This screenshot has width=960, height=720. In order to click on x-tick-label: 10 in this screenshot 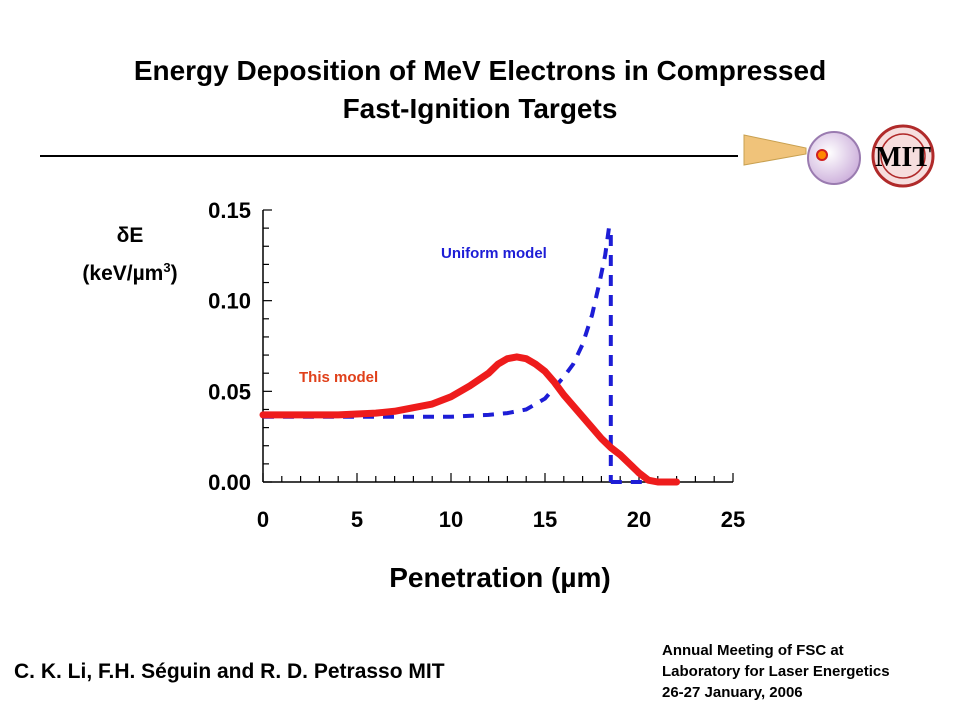, I will do `click(451, 519)`.